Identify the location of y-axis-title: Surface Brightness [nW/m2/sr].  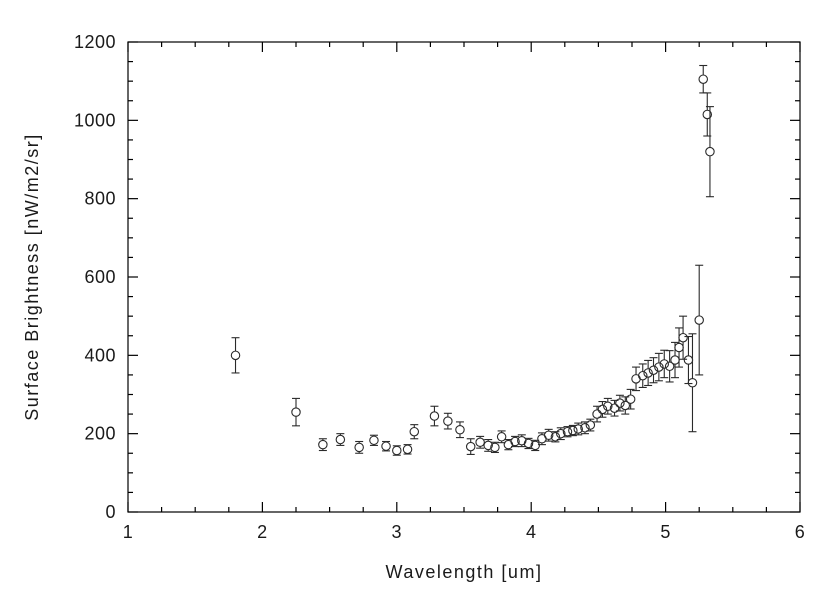
(32, 277).